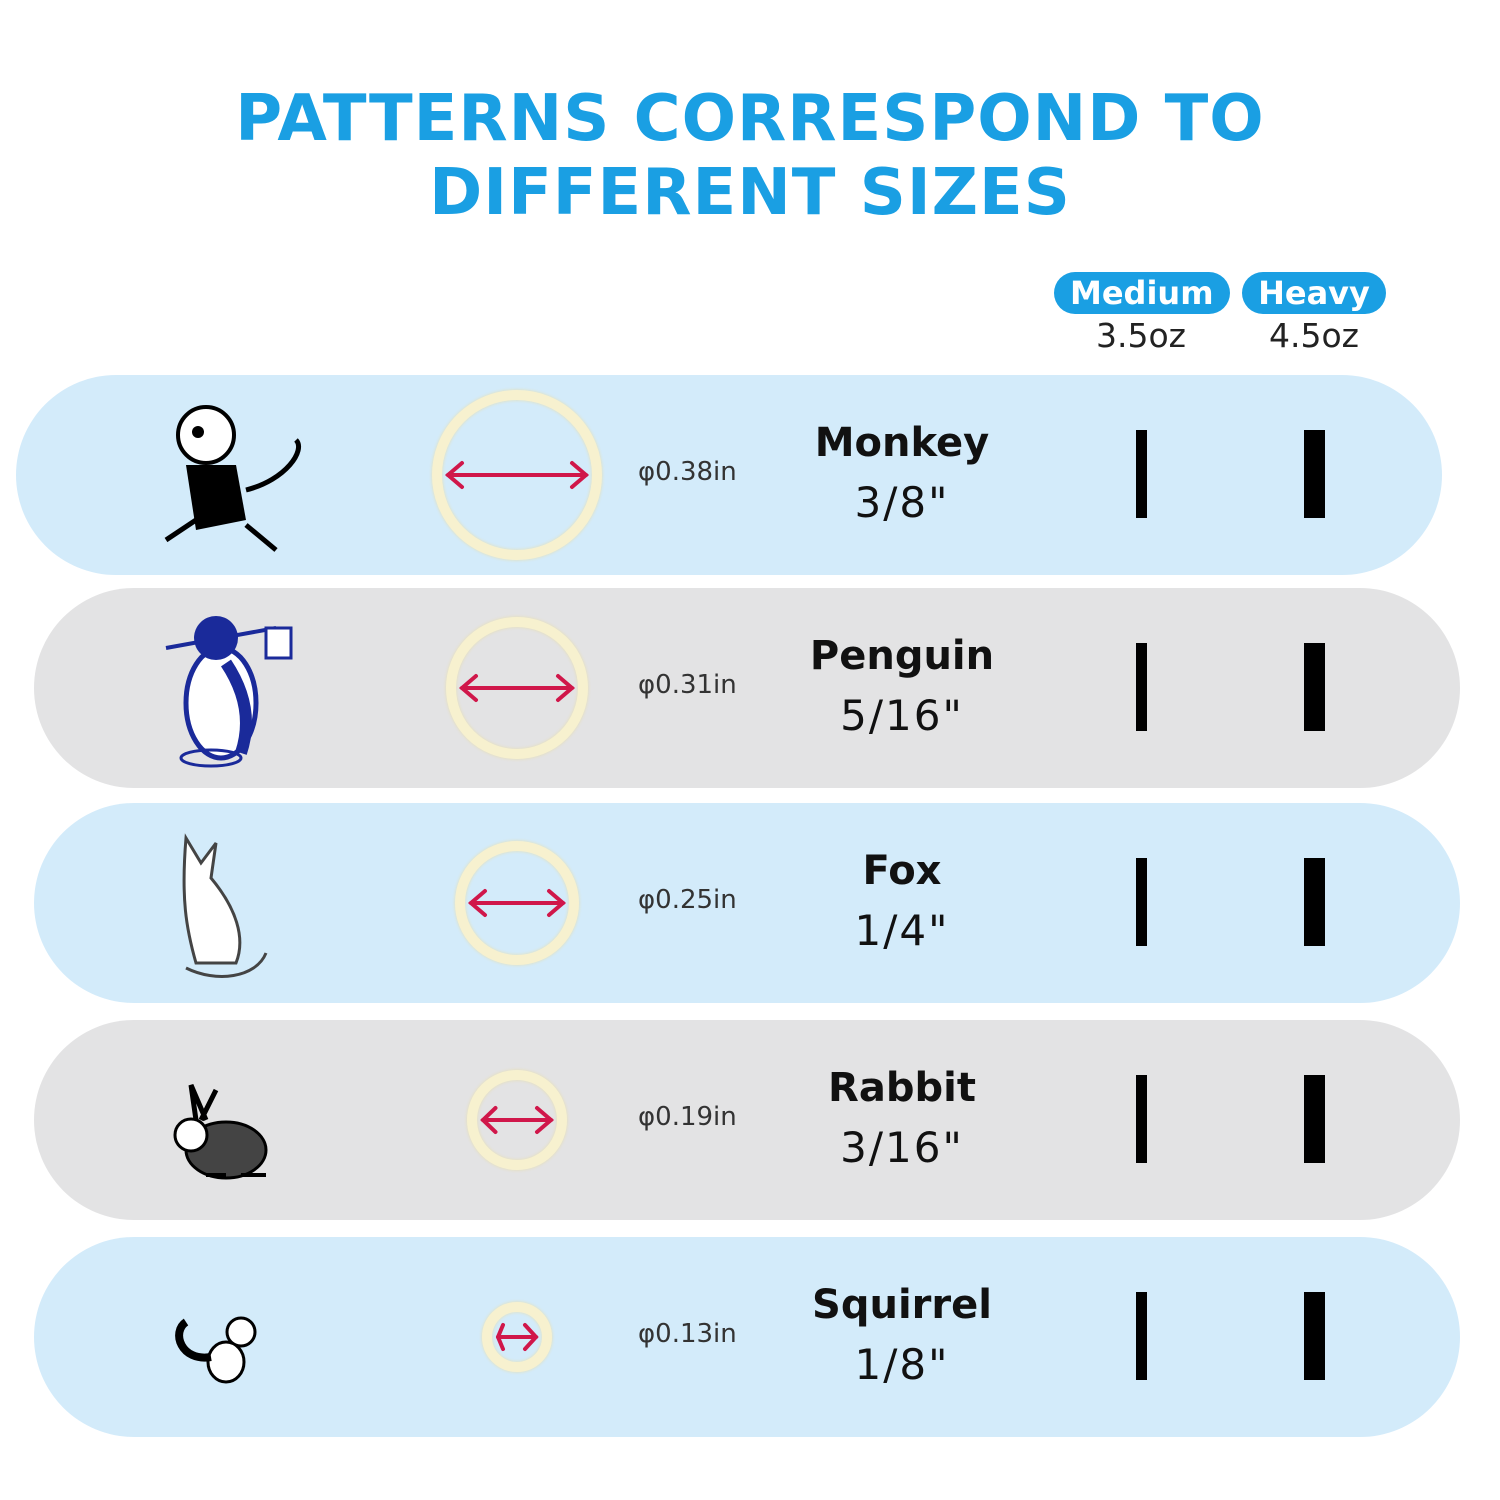 This screenshot has width=1500, height=1500. Describe the element at coordinates (747, 1337) in the screenshot. I see `size-row: φ0.13in Squirrel 1/8"` at that location.